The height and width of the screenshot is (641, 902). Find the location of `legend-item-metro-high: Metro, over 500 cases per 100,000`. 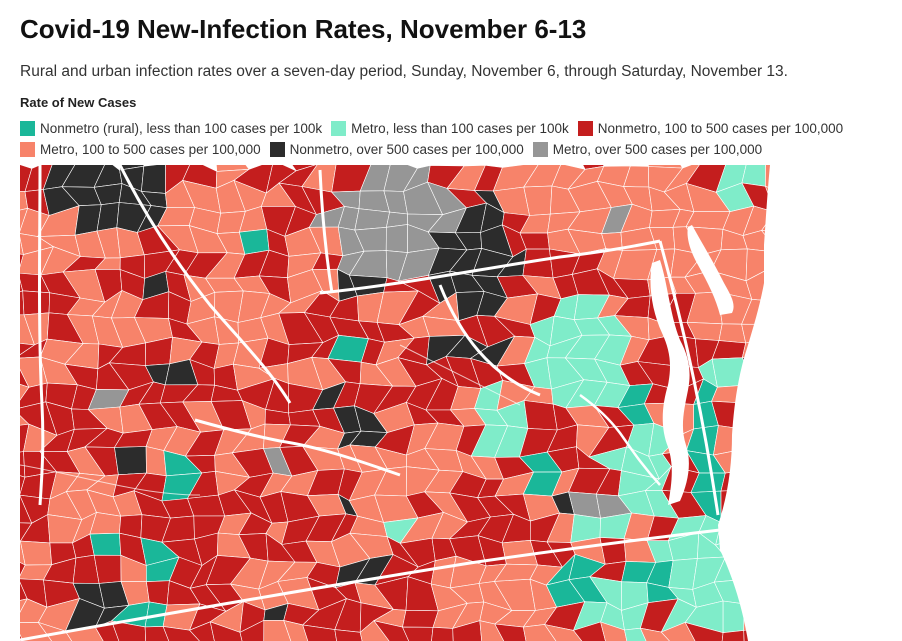

legend-item-metro-high: Metro, over 500 cases per 100,000 is located at coordinates (647, 149).